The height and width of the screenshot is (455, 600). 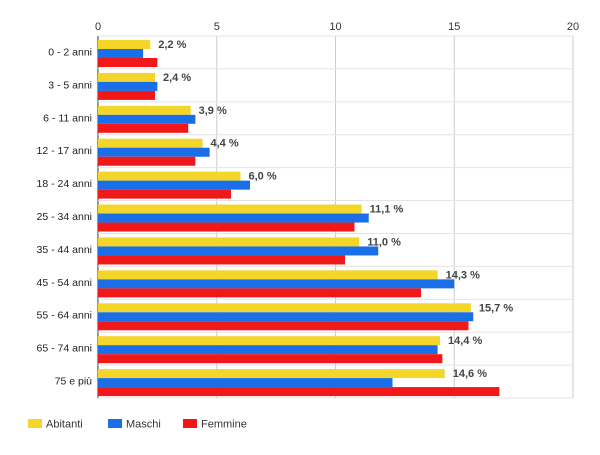 What do you see at coordinates (217, 27) in the screenshot?
I see `x-tick-label: 5` at bounding box center [217, 27].